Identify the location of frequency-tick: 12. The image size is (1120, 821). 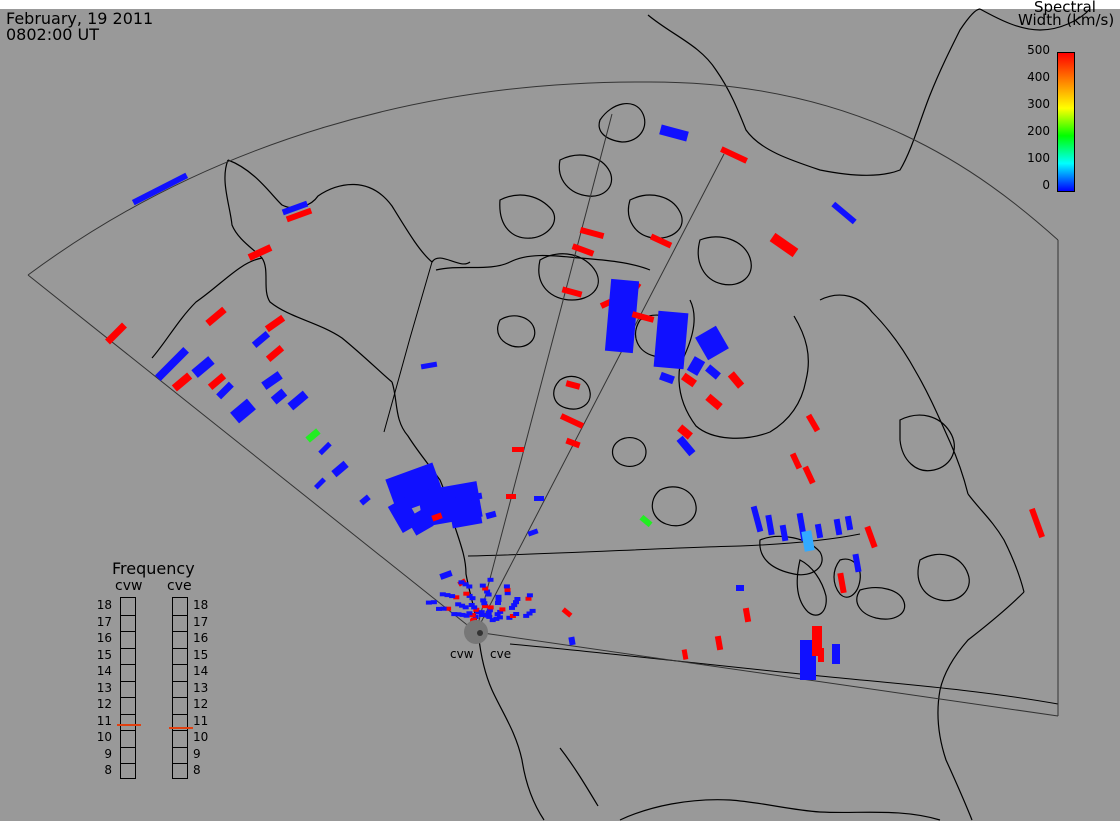
(104, 704).